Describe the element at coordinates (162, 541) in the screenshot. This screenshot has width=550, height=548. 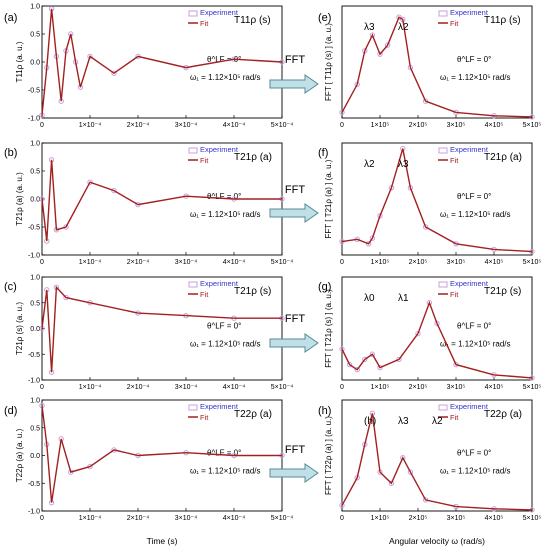
I see `left-x-axis-label: Time (s)` at that location.